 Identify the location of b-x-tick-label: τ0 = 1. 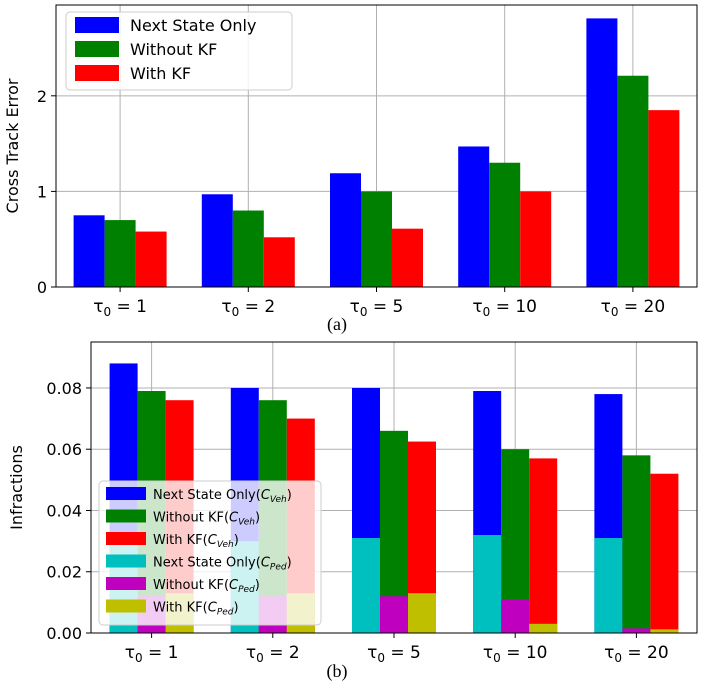
(152, 654).